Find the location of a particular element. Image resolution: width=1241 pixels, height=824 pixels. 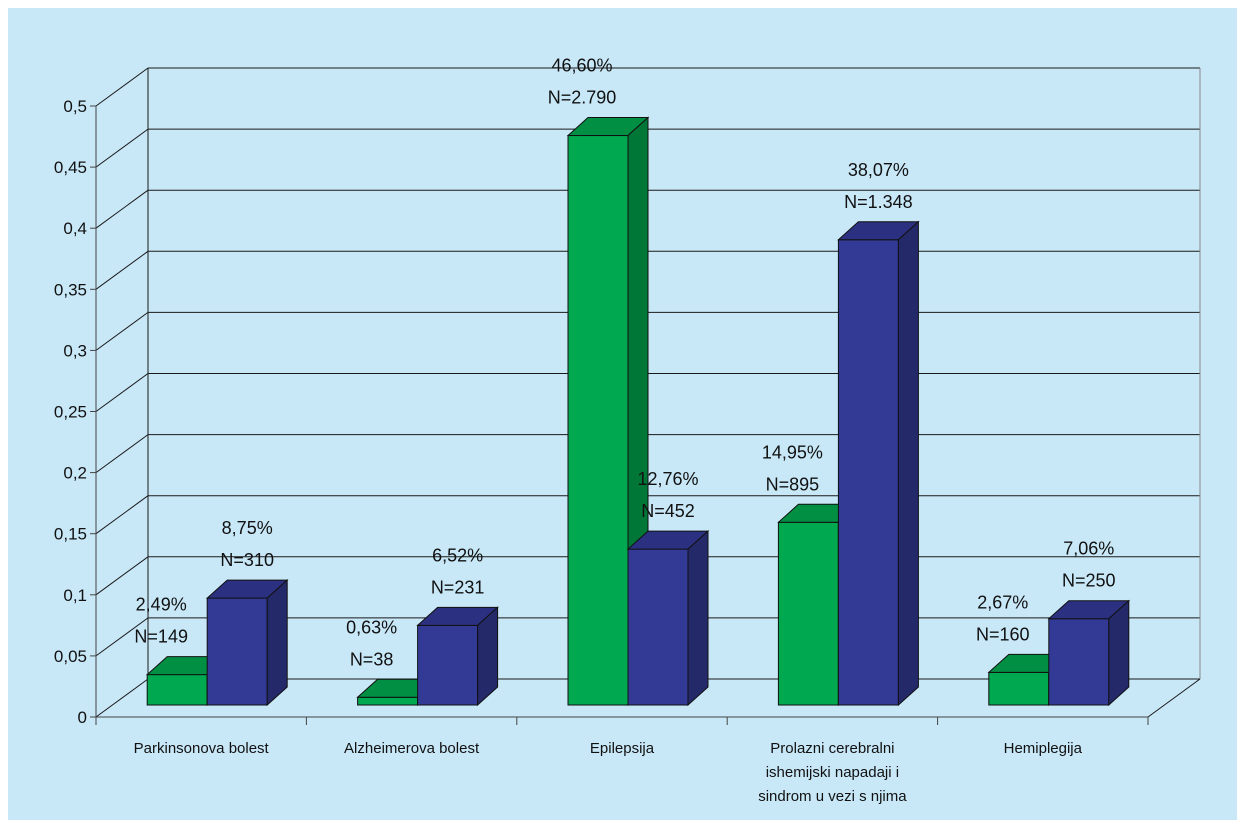

y-tick-label: 0,15 is located at coordinates (70, 534).